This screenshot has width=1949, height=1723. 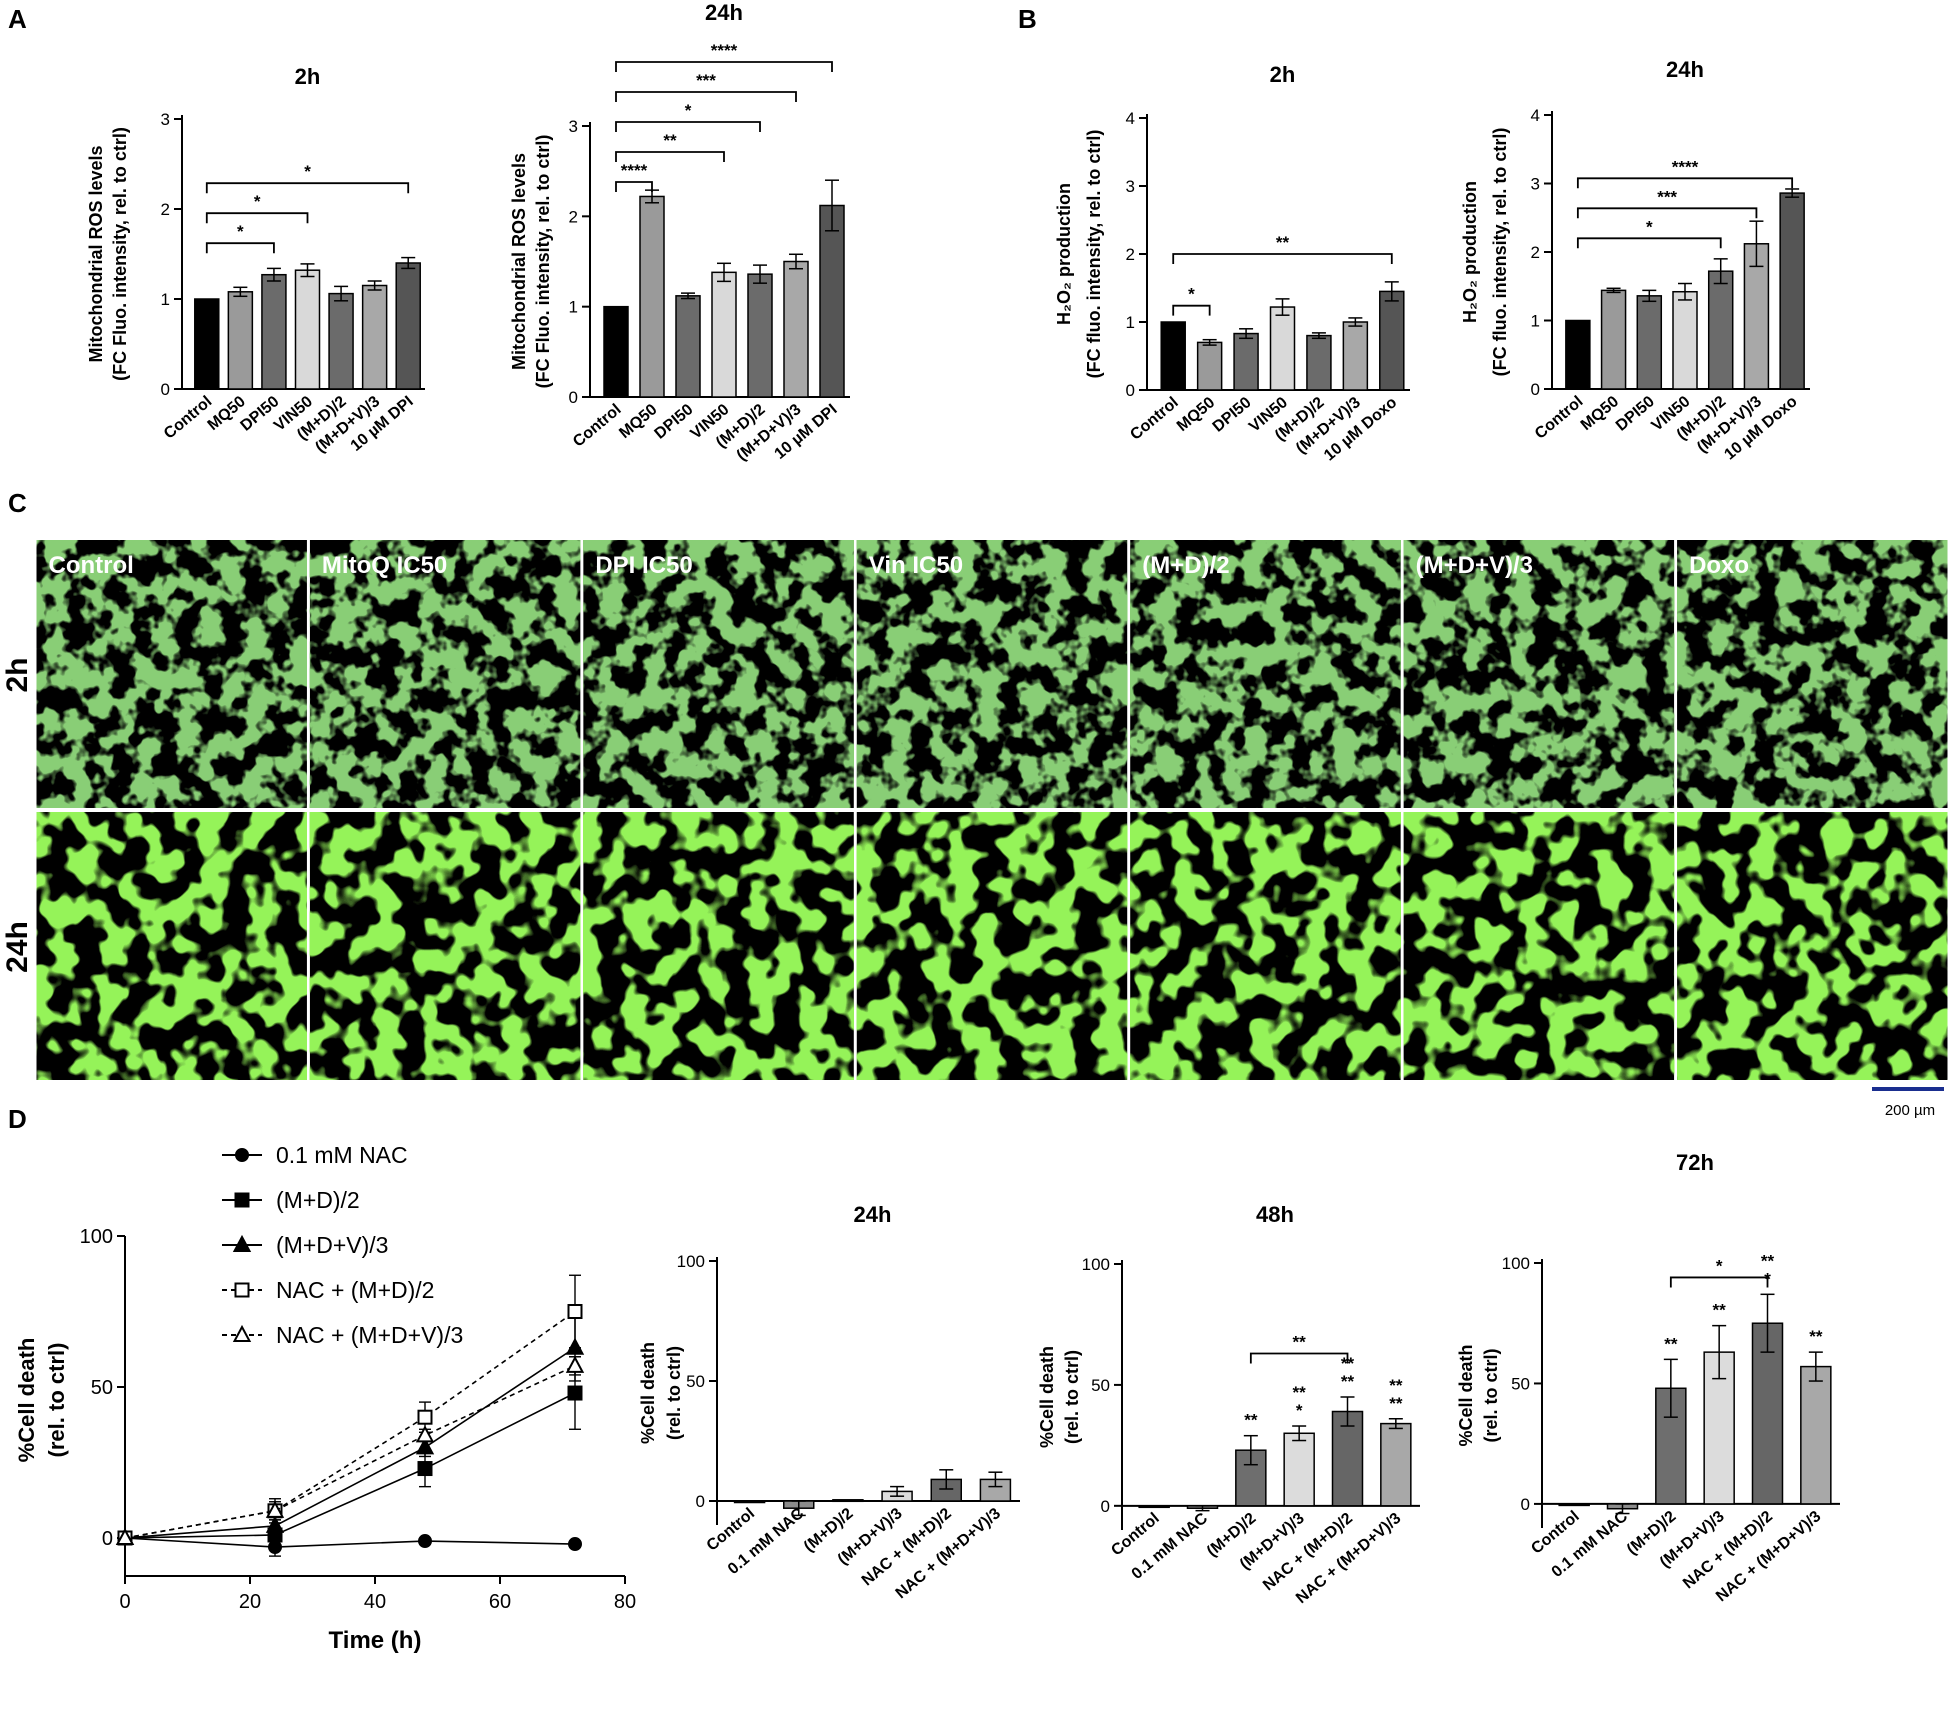 I want to click on legend-label: (M+D)/2, so click(x=318, y=1200).